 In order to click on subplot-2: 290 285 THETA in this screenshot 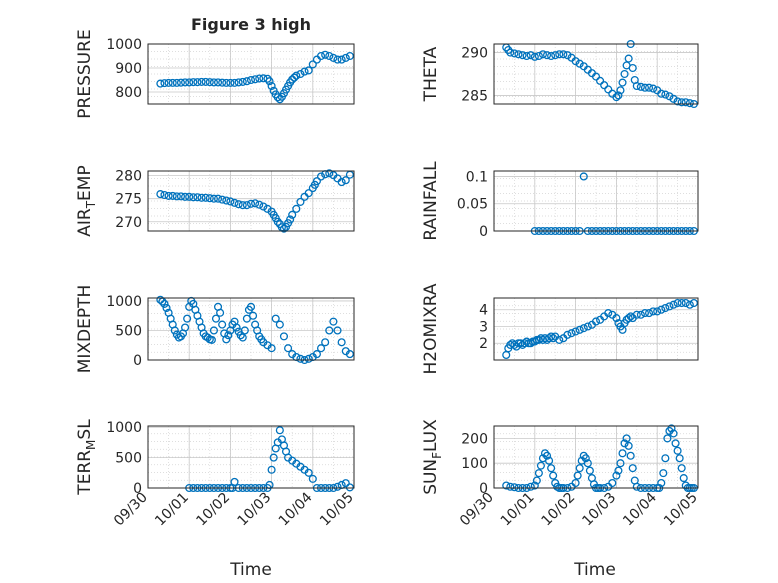, I will do `click(560, 74)`.